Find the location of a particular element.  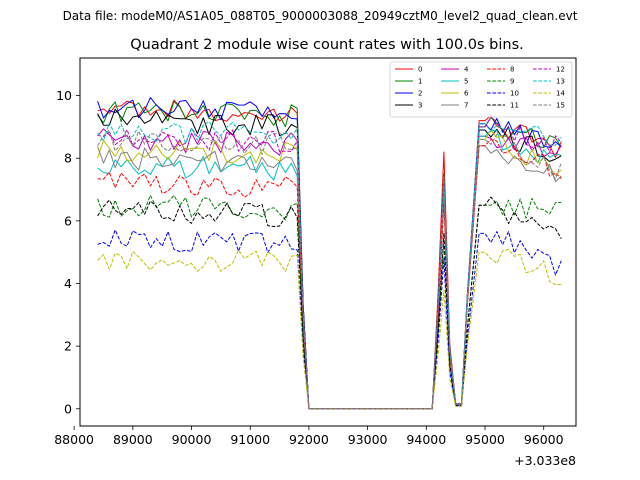

x-tick-label: 92000 is located at coordinates (309, 439).